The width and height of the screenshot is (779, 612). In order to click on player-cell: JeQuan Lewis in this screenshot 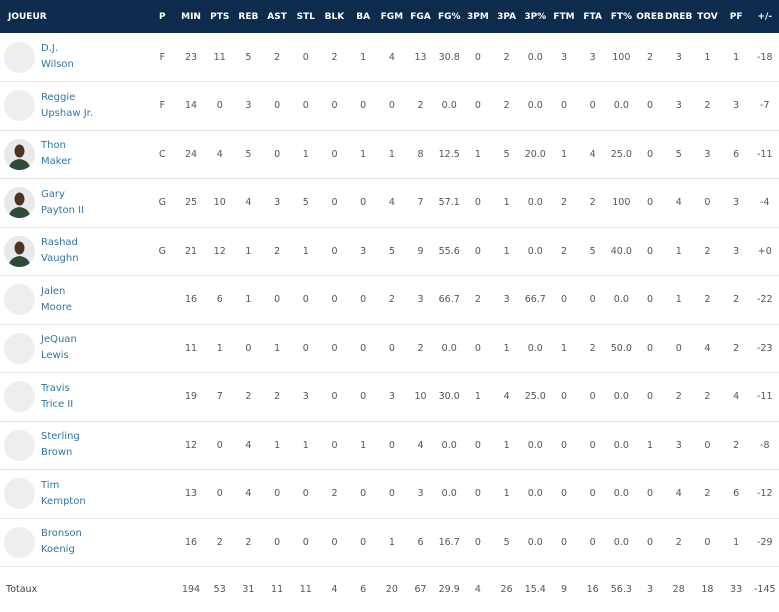, I will do `click(74, 348)`.